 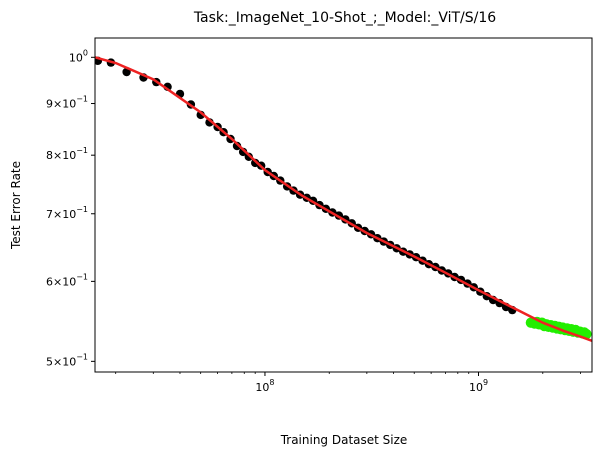 I want to click on x-axis: 10⁸ 10⁹, so click(x=348, y=383).